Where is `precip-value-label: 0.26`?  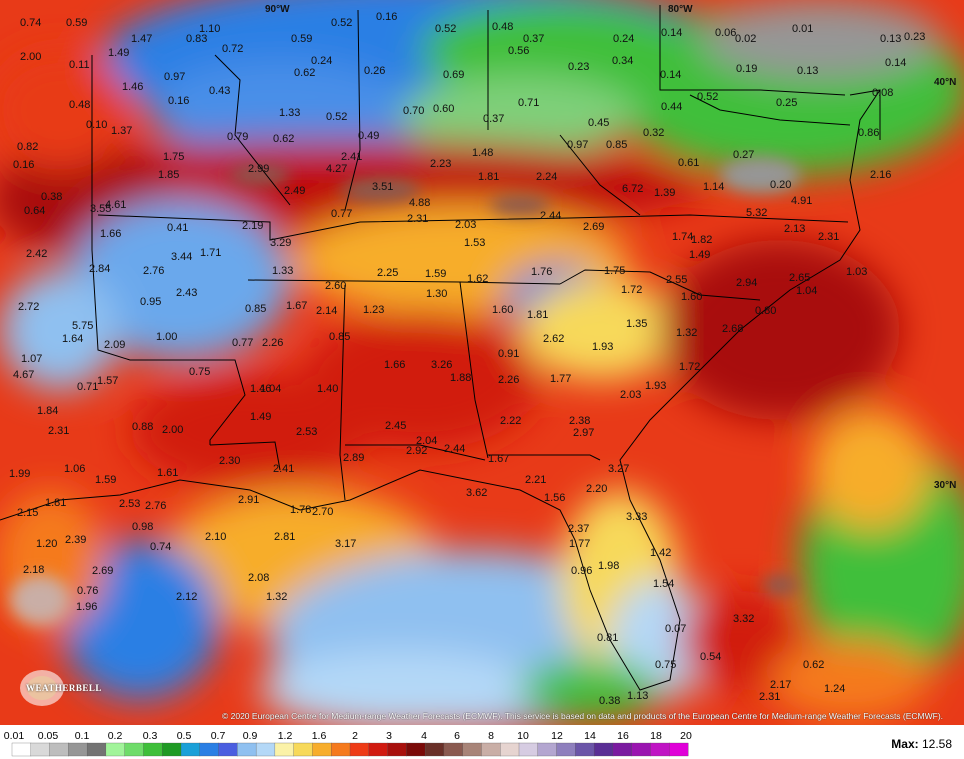 precip-value-label: 0.26 is located at coordinates (374, 71).